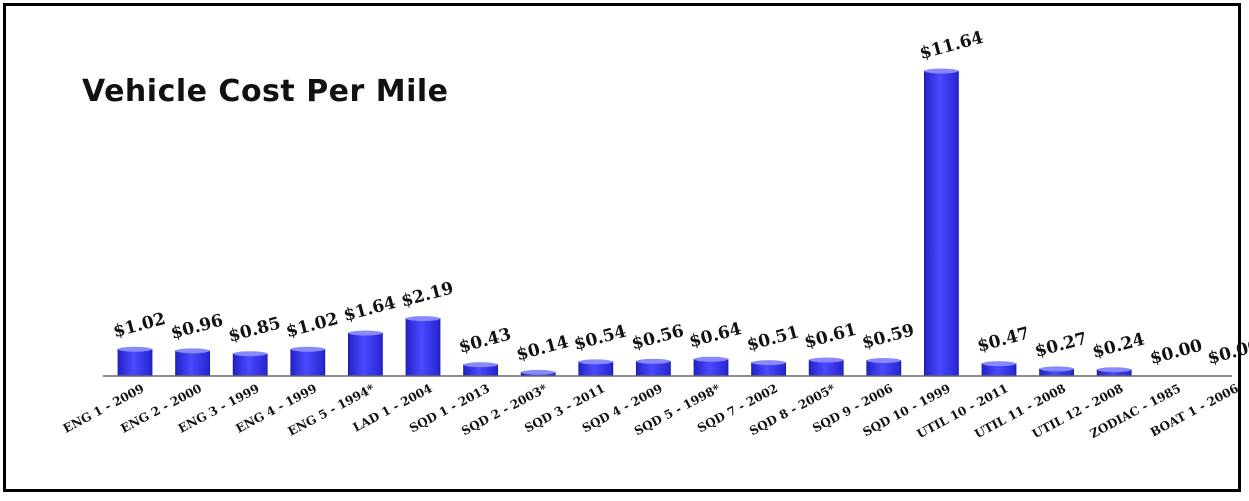 The image size is (1249, 501). Describe the element at coordinates (197, 327) in the screenshot. I see `data-label: $0.96` at that location.